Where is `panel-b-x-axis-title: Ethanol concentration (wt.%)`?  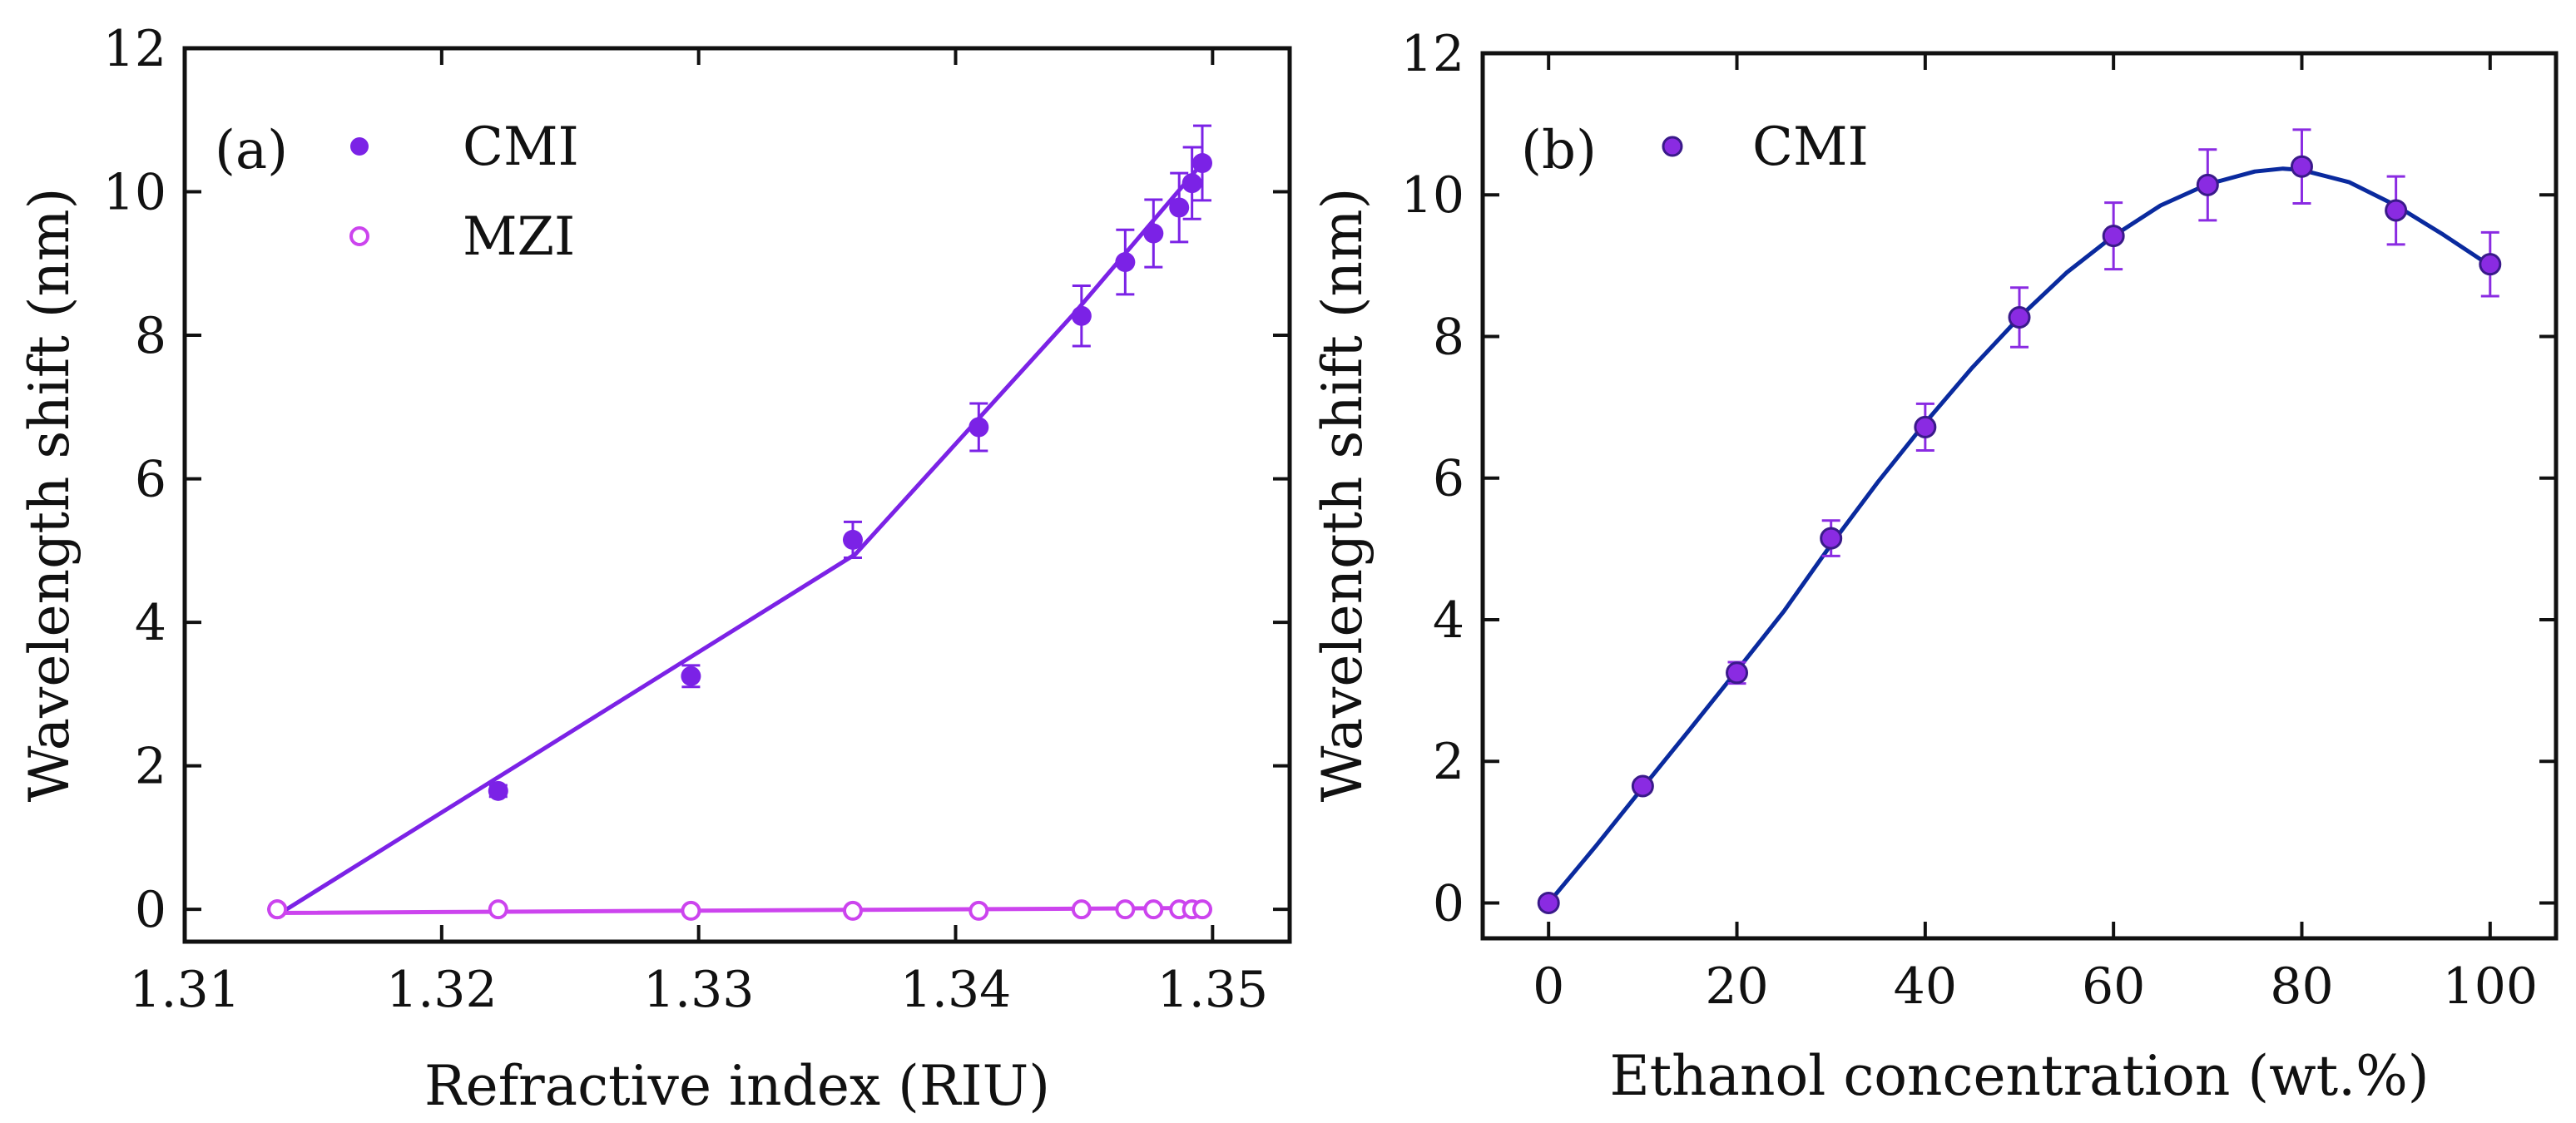 panel-b-x-axis-title: Ethanol concentration (wt.%) is located at coordinates (2019, 1076).